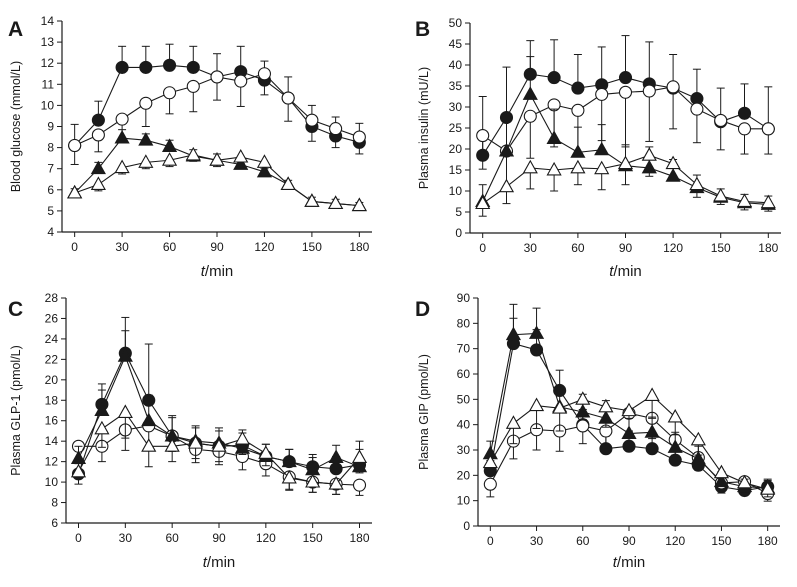 This screenshot has width=797, height=587. Describe the element at coordinates (15, 29) in the screenshot. I see `panel-letter: A` at that location.